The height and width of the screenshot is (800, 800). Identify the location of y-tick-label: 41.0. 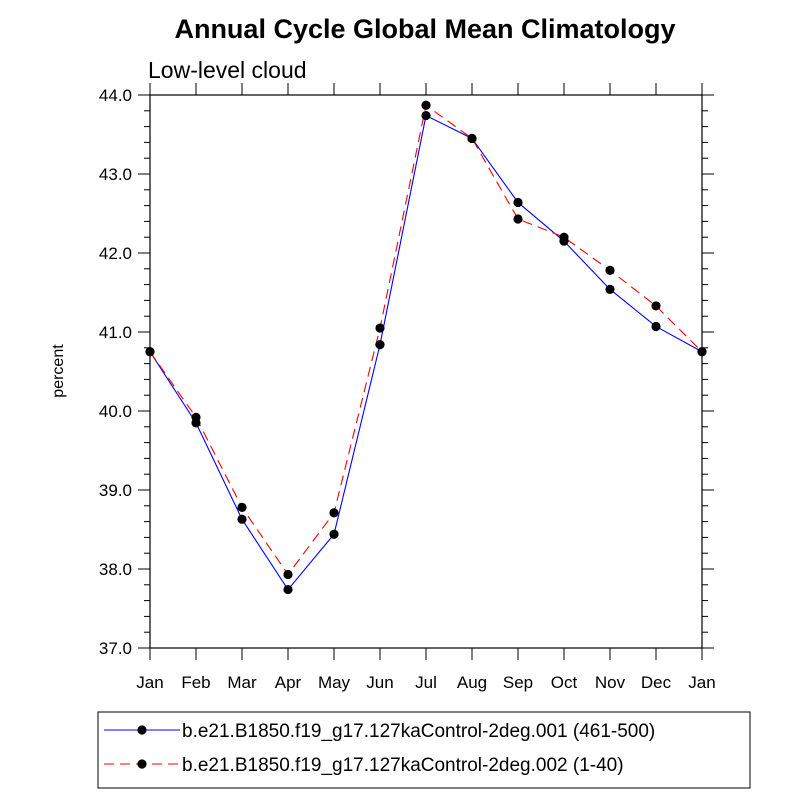
(115, 332).